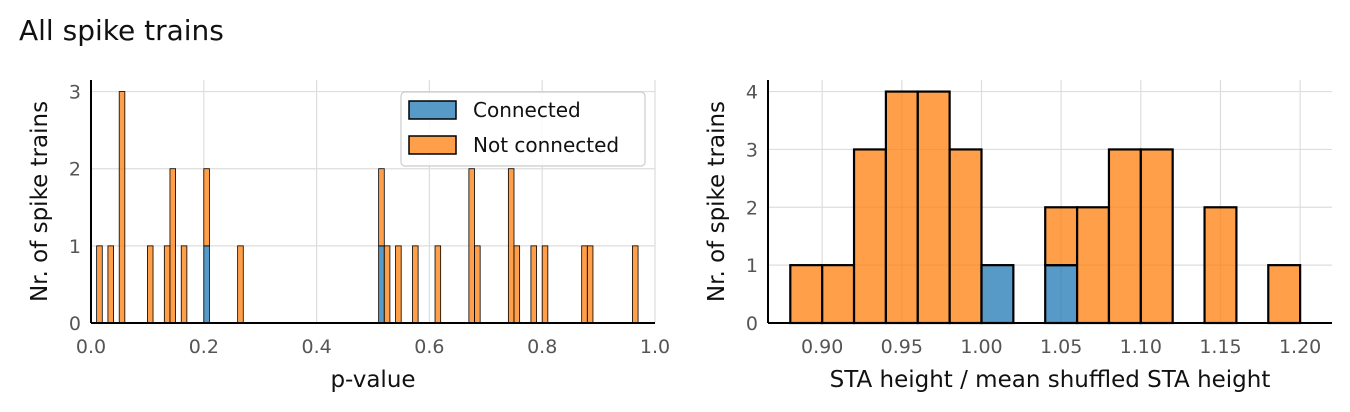  What do you see at coordinates (1050, 380) in the screenshot?
I see `x-axis-label: STA height / mean shuffled STA height` at bounding box center [1050, 380].